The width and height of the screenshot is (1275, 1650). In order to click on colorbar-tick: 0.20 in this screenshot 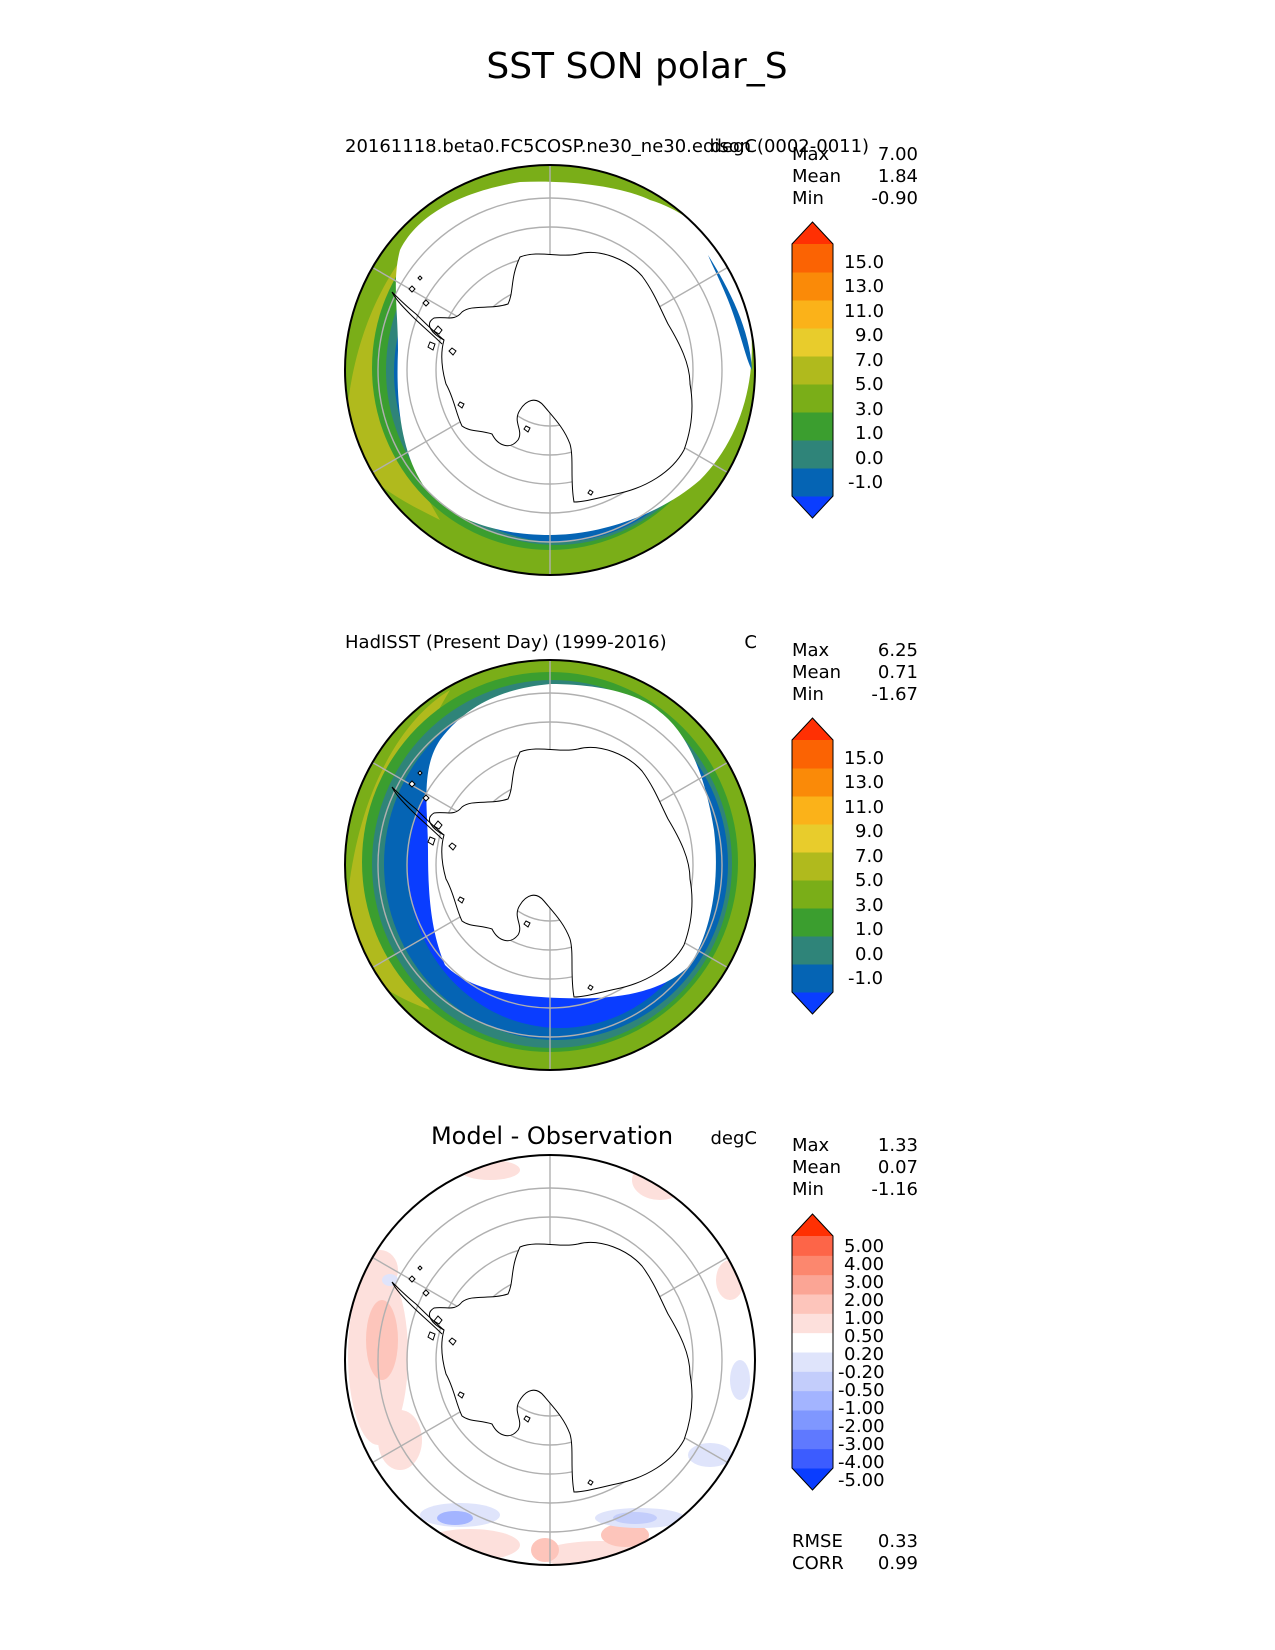, I will do `click(864, 1354)`.